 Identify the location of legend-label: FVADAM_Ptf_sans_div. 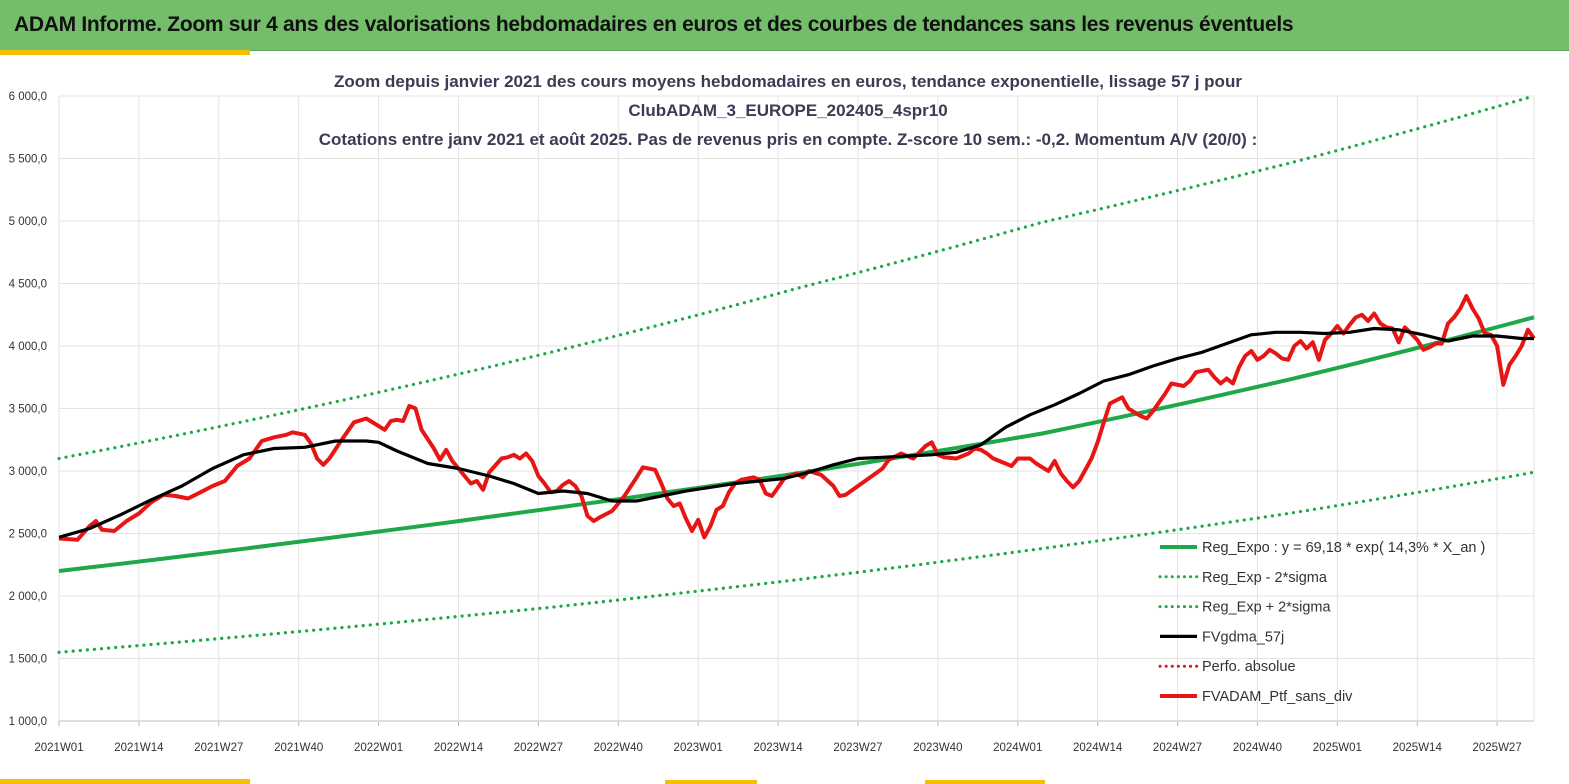
(1277, 697).